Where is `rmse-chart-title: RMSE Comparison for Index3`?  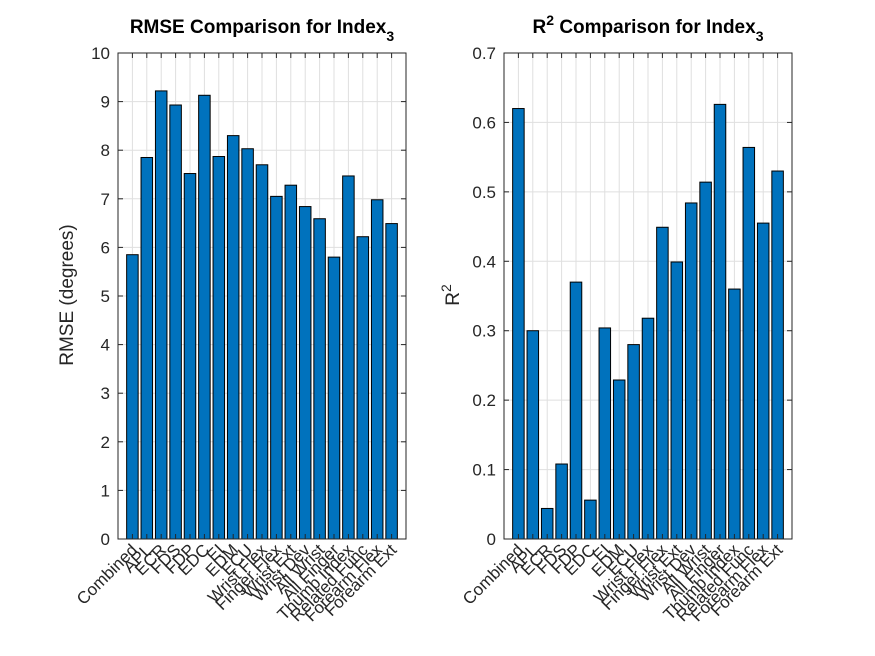
rmse-chart-title: RMSE Comparison for Index3 is located at coordinates (262, 30).